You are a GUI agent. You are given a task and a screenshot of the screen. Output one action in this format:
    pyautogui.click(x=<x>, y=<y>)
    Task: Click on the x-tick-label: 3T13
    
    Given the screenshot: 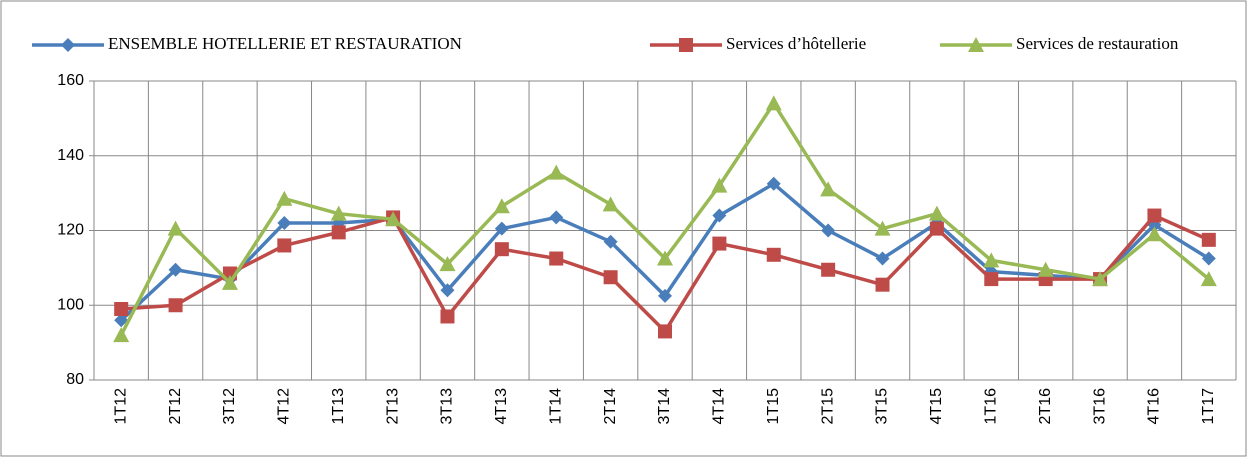 What is the action you would take?
    pyautogui.click(x=447, y=406)
    